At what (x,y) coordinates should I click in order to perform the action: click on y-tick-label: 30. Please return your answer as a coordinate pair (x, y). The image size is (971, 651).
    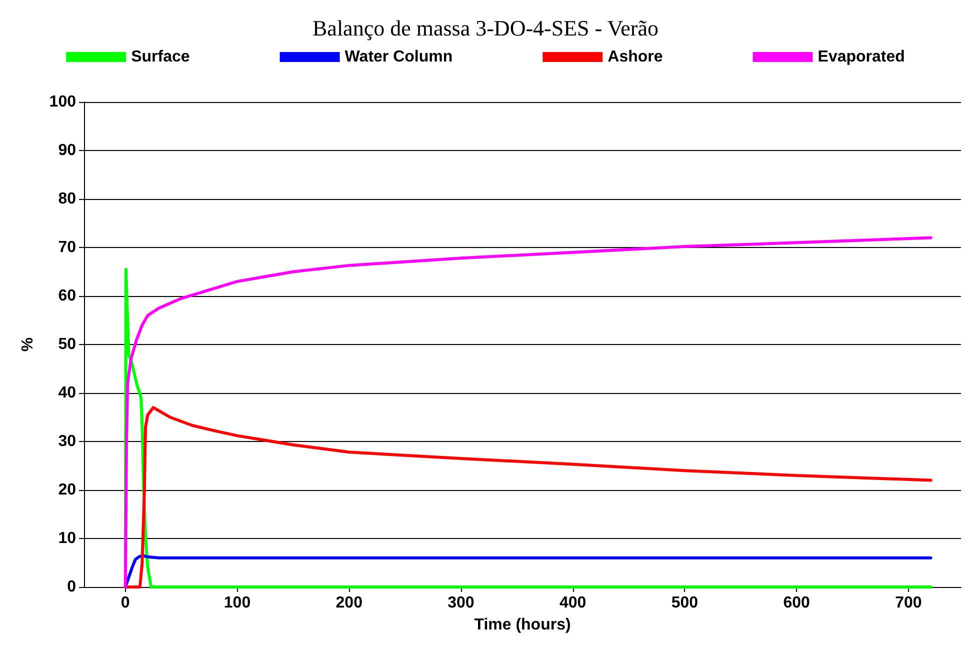
    Looking at the image, I should click on (67, 441).